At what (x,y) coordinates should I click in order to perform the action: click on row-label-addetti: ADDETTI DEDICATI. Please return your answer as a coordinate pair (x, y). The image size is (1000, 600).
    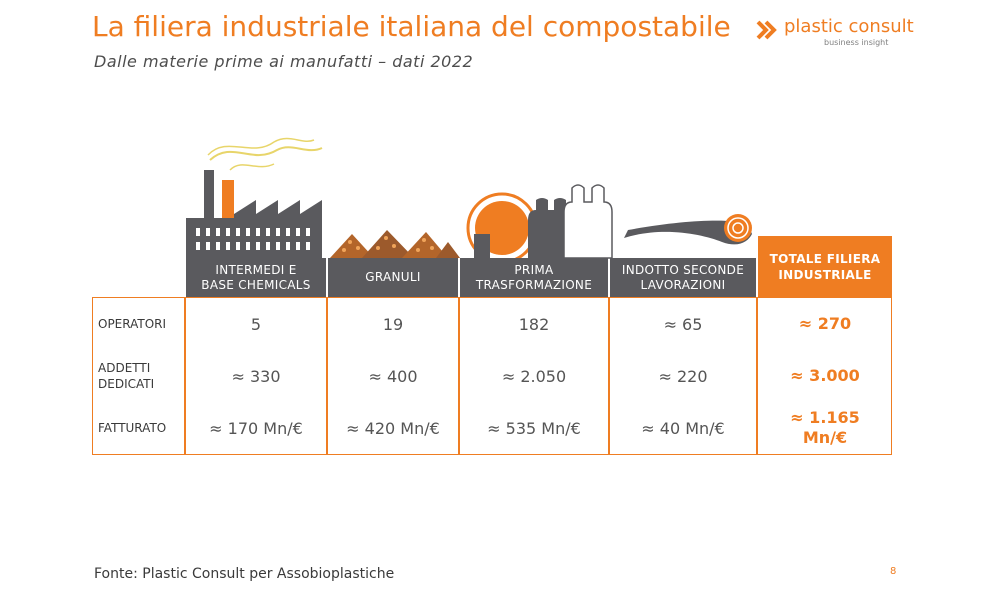
    Looking at the image, I should click on (126, 376).